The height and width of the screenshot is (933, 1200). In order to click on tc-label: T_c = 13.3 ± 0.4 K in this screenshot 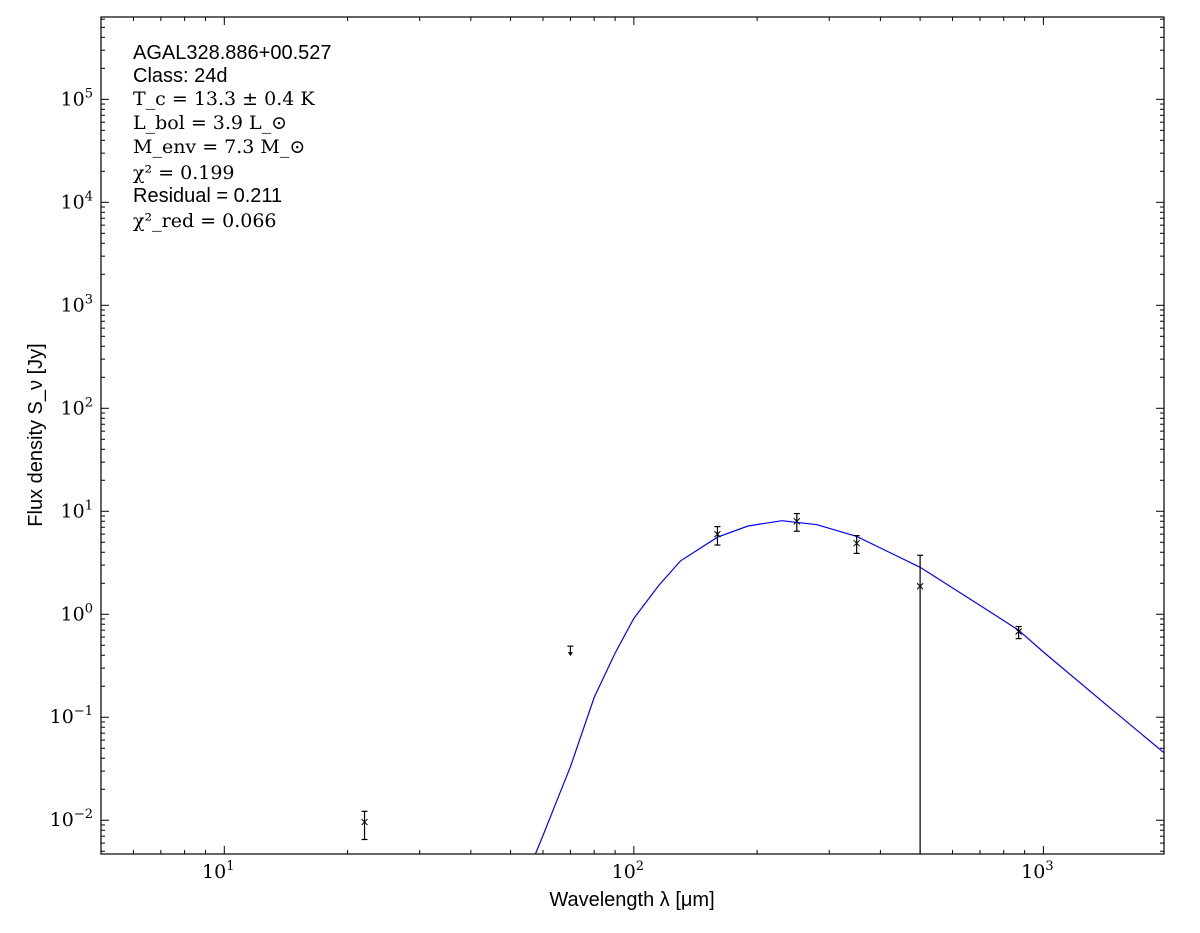, I will do `click(224, 99)`.